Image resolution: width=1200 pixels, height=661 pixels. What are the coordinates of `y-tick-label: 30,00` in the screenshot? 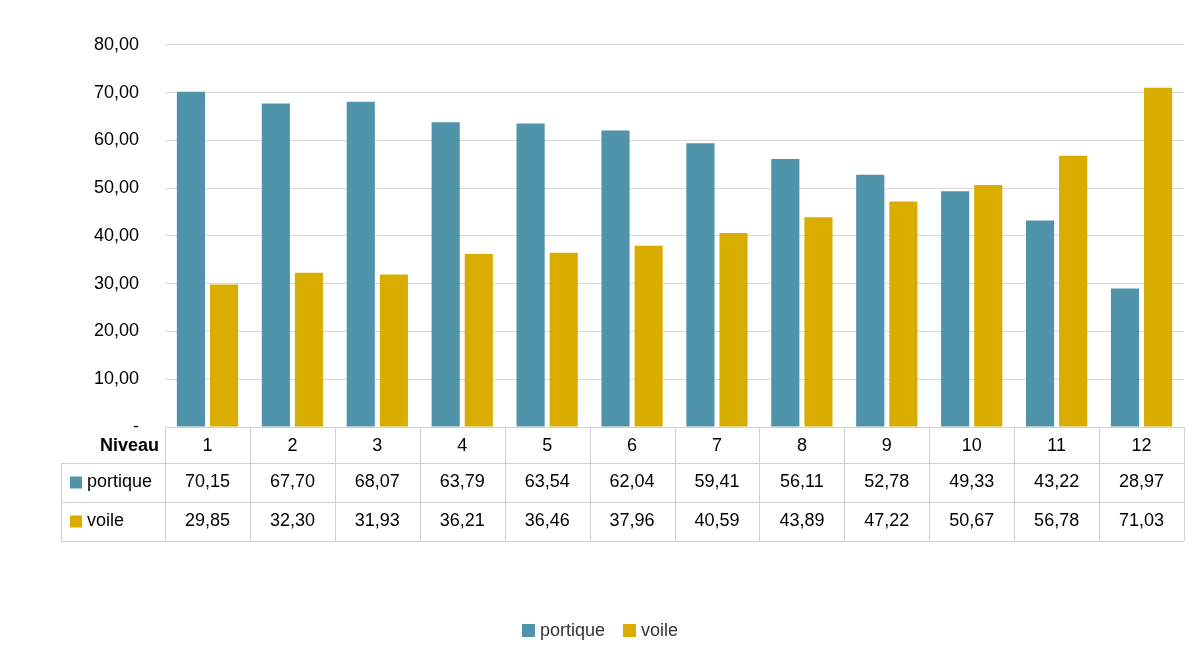 It's located at (117, 282).